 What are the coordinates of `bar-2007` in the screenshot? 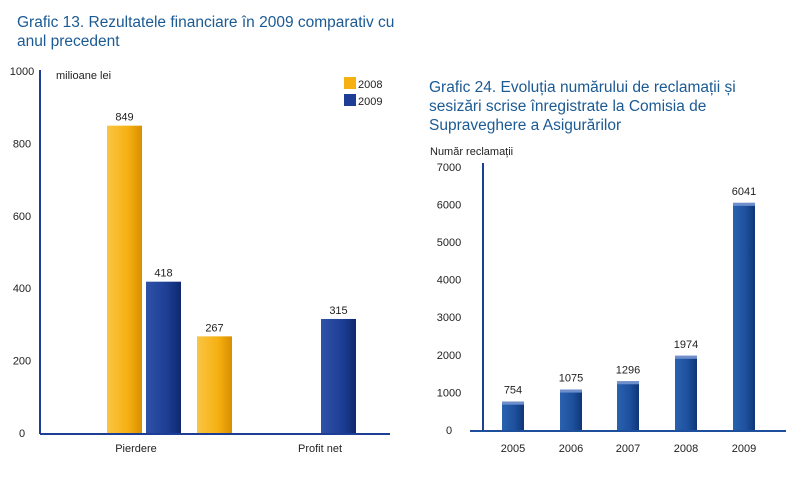 It's located at (628, 405).